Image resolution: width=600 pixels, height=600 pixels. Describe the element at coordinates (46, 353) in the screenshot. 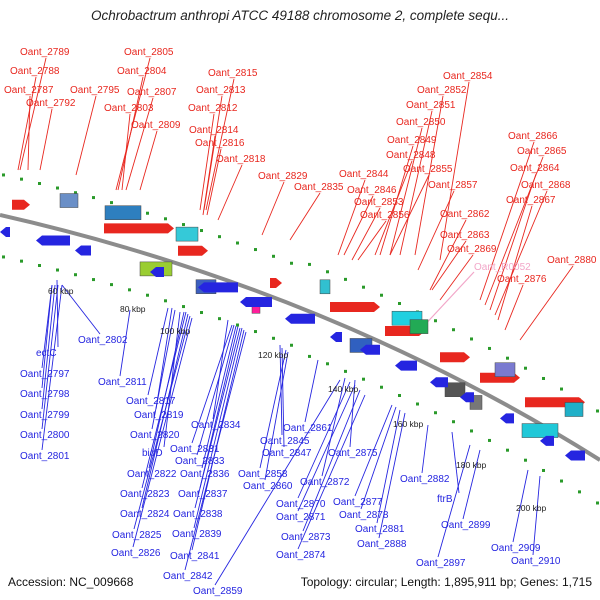

I see `reverse-gene-label: ectC` at that location.